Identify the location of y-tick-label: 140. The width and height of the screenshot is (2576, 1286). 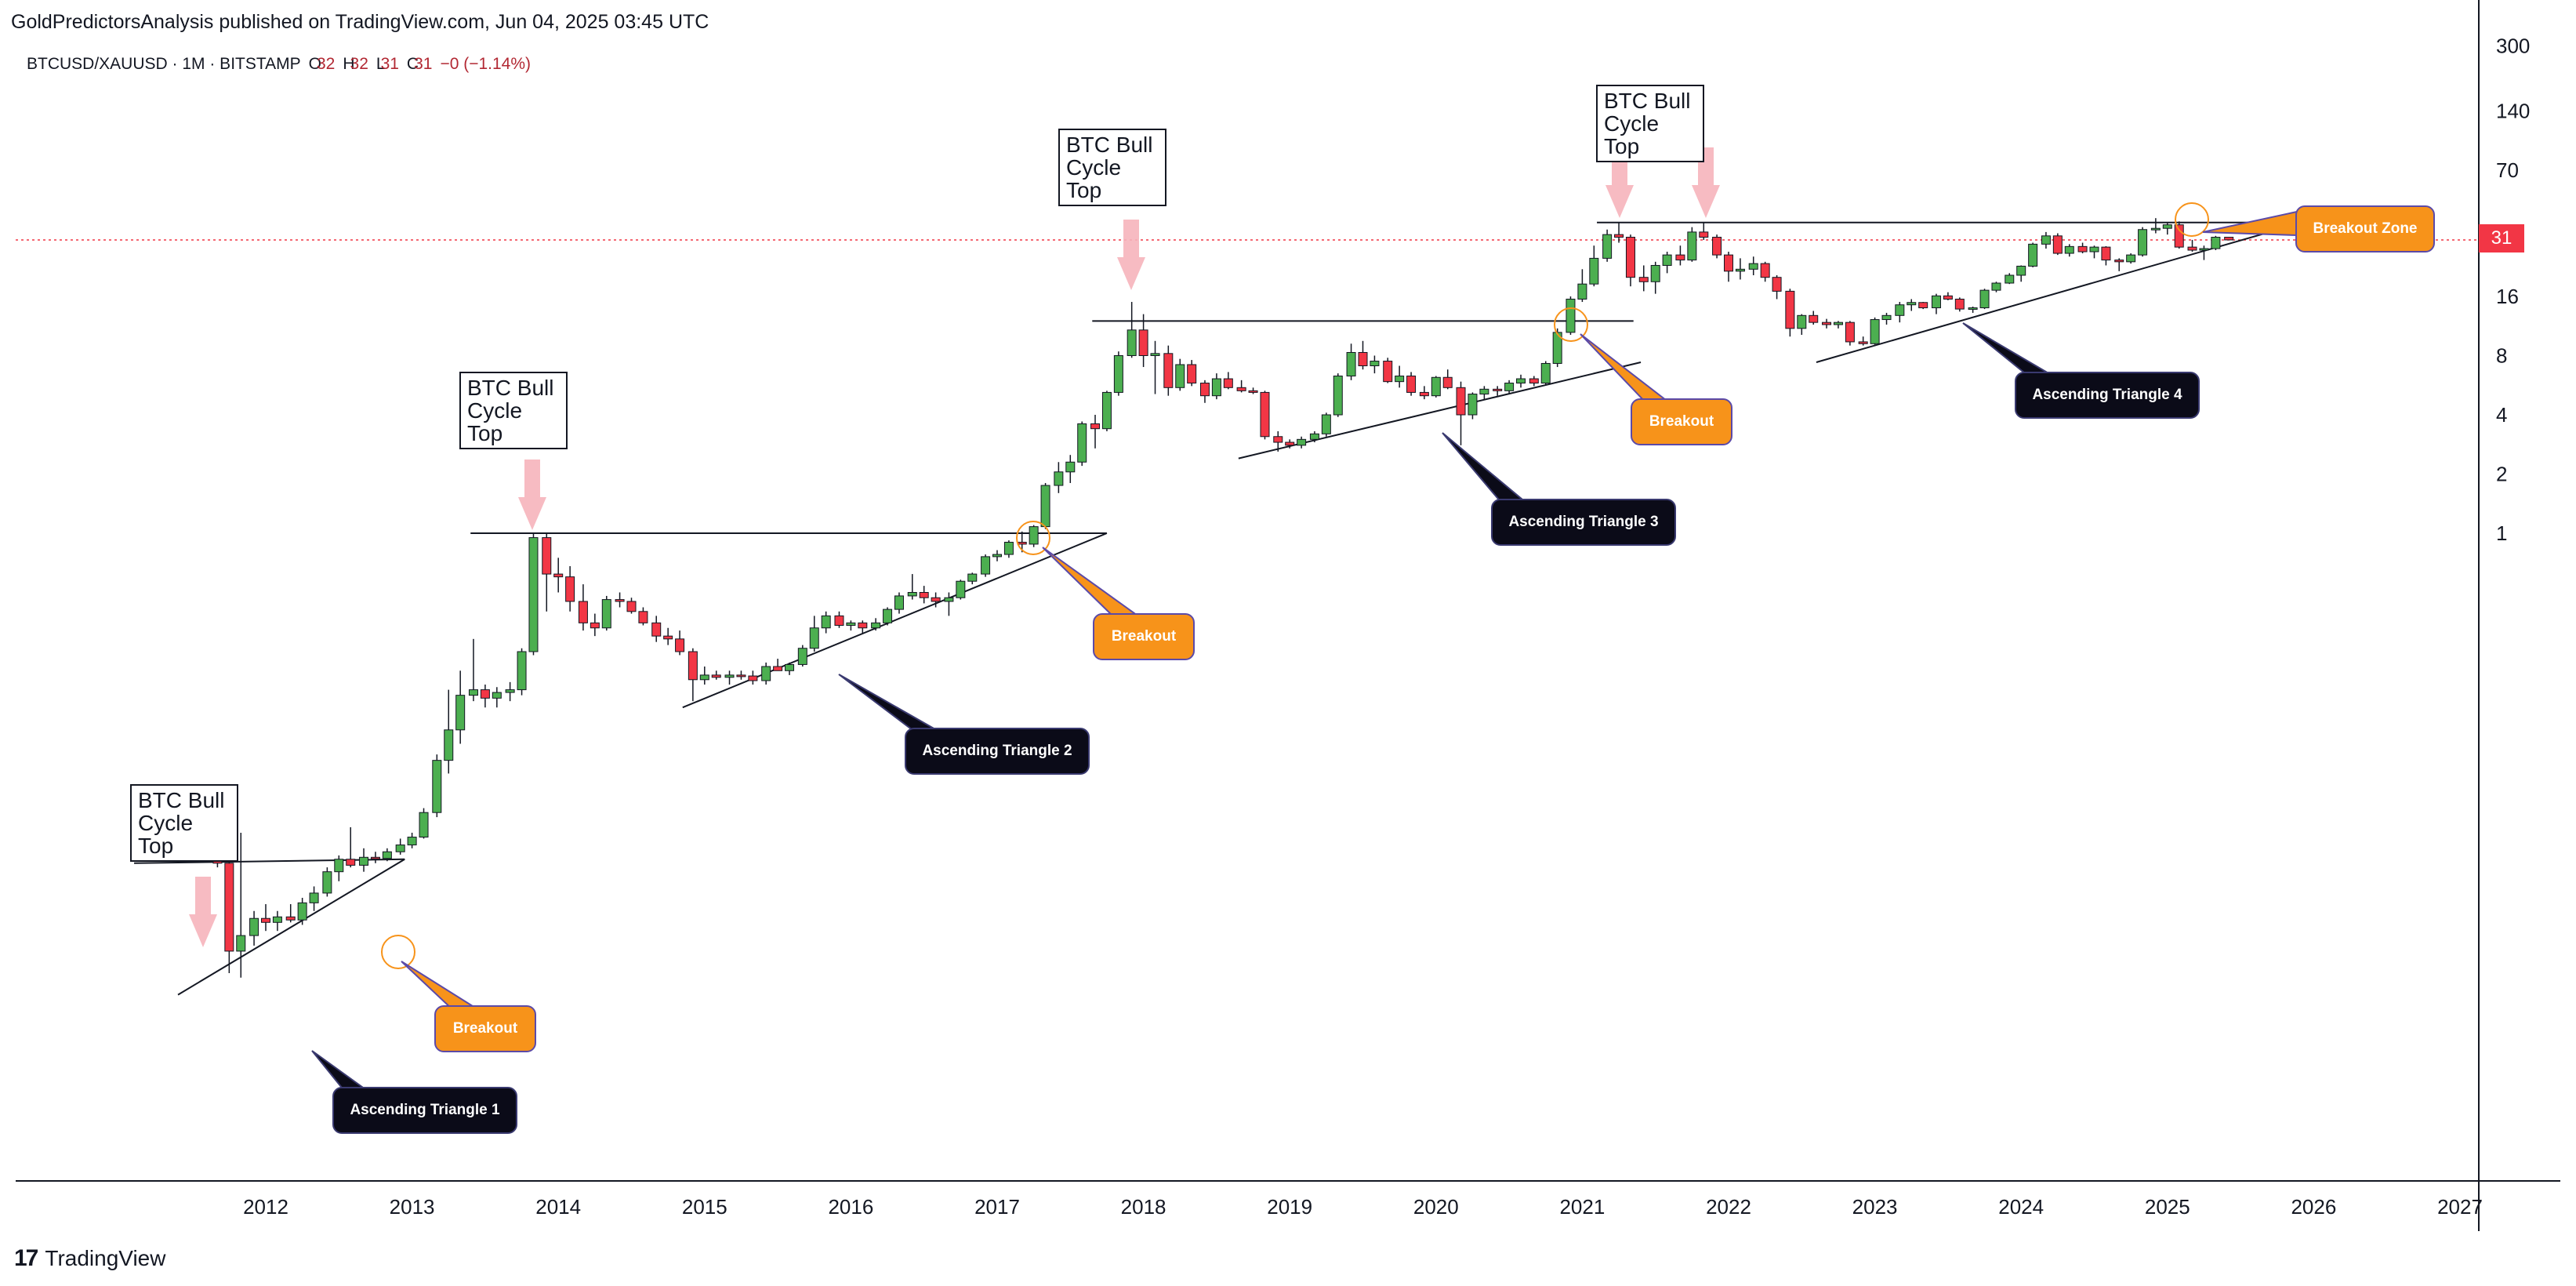
(2513, 112).